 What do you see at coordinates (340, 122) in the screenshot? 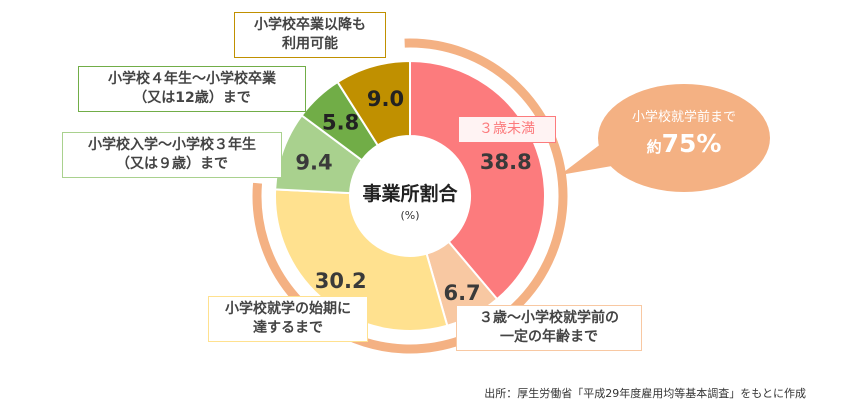
I see `value-label-to-grade6: 5.8` at bounding box center [340, 122].